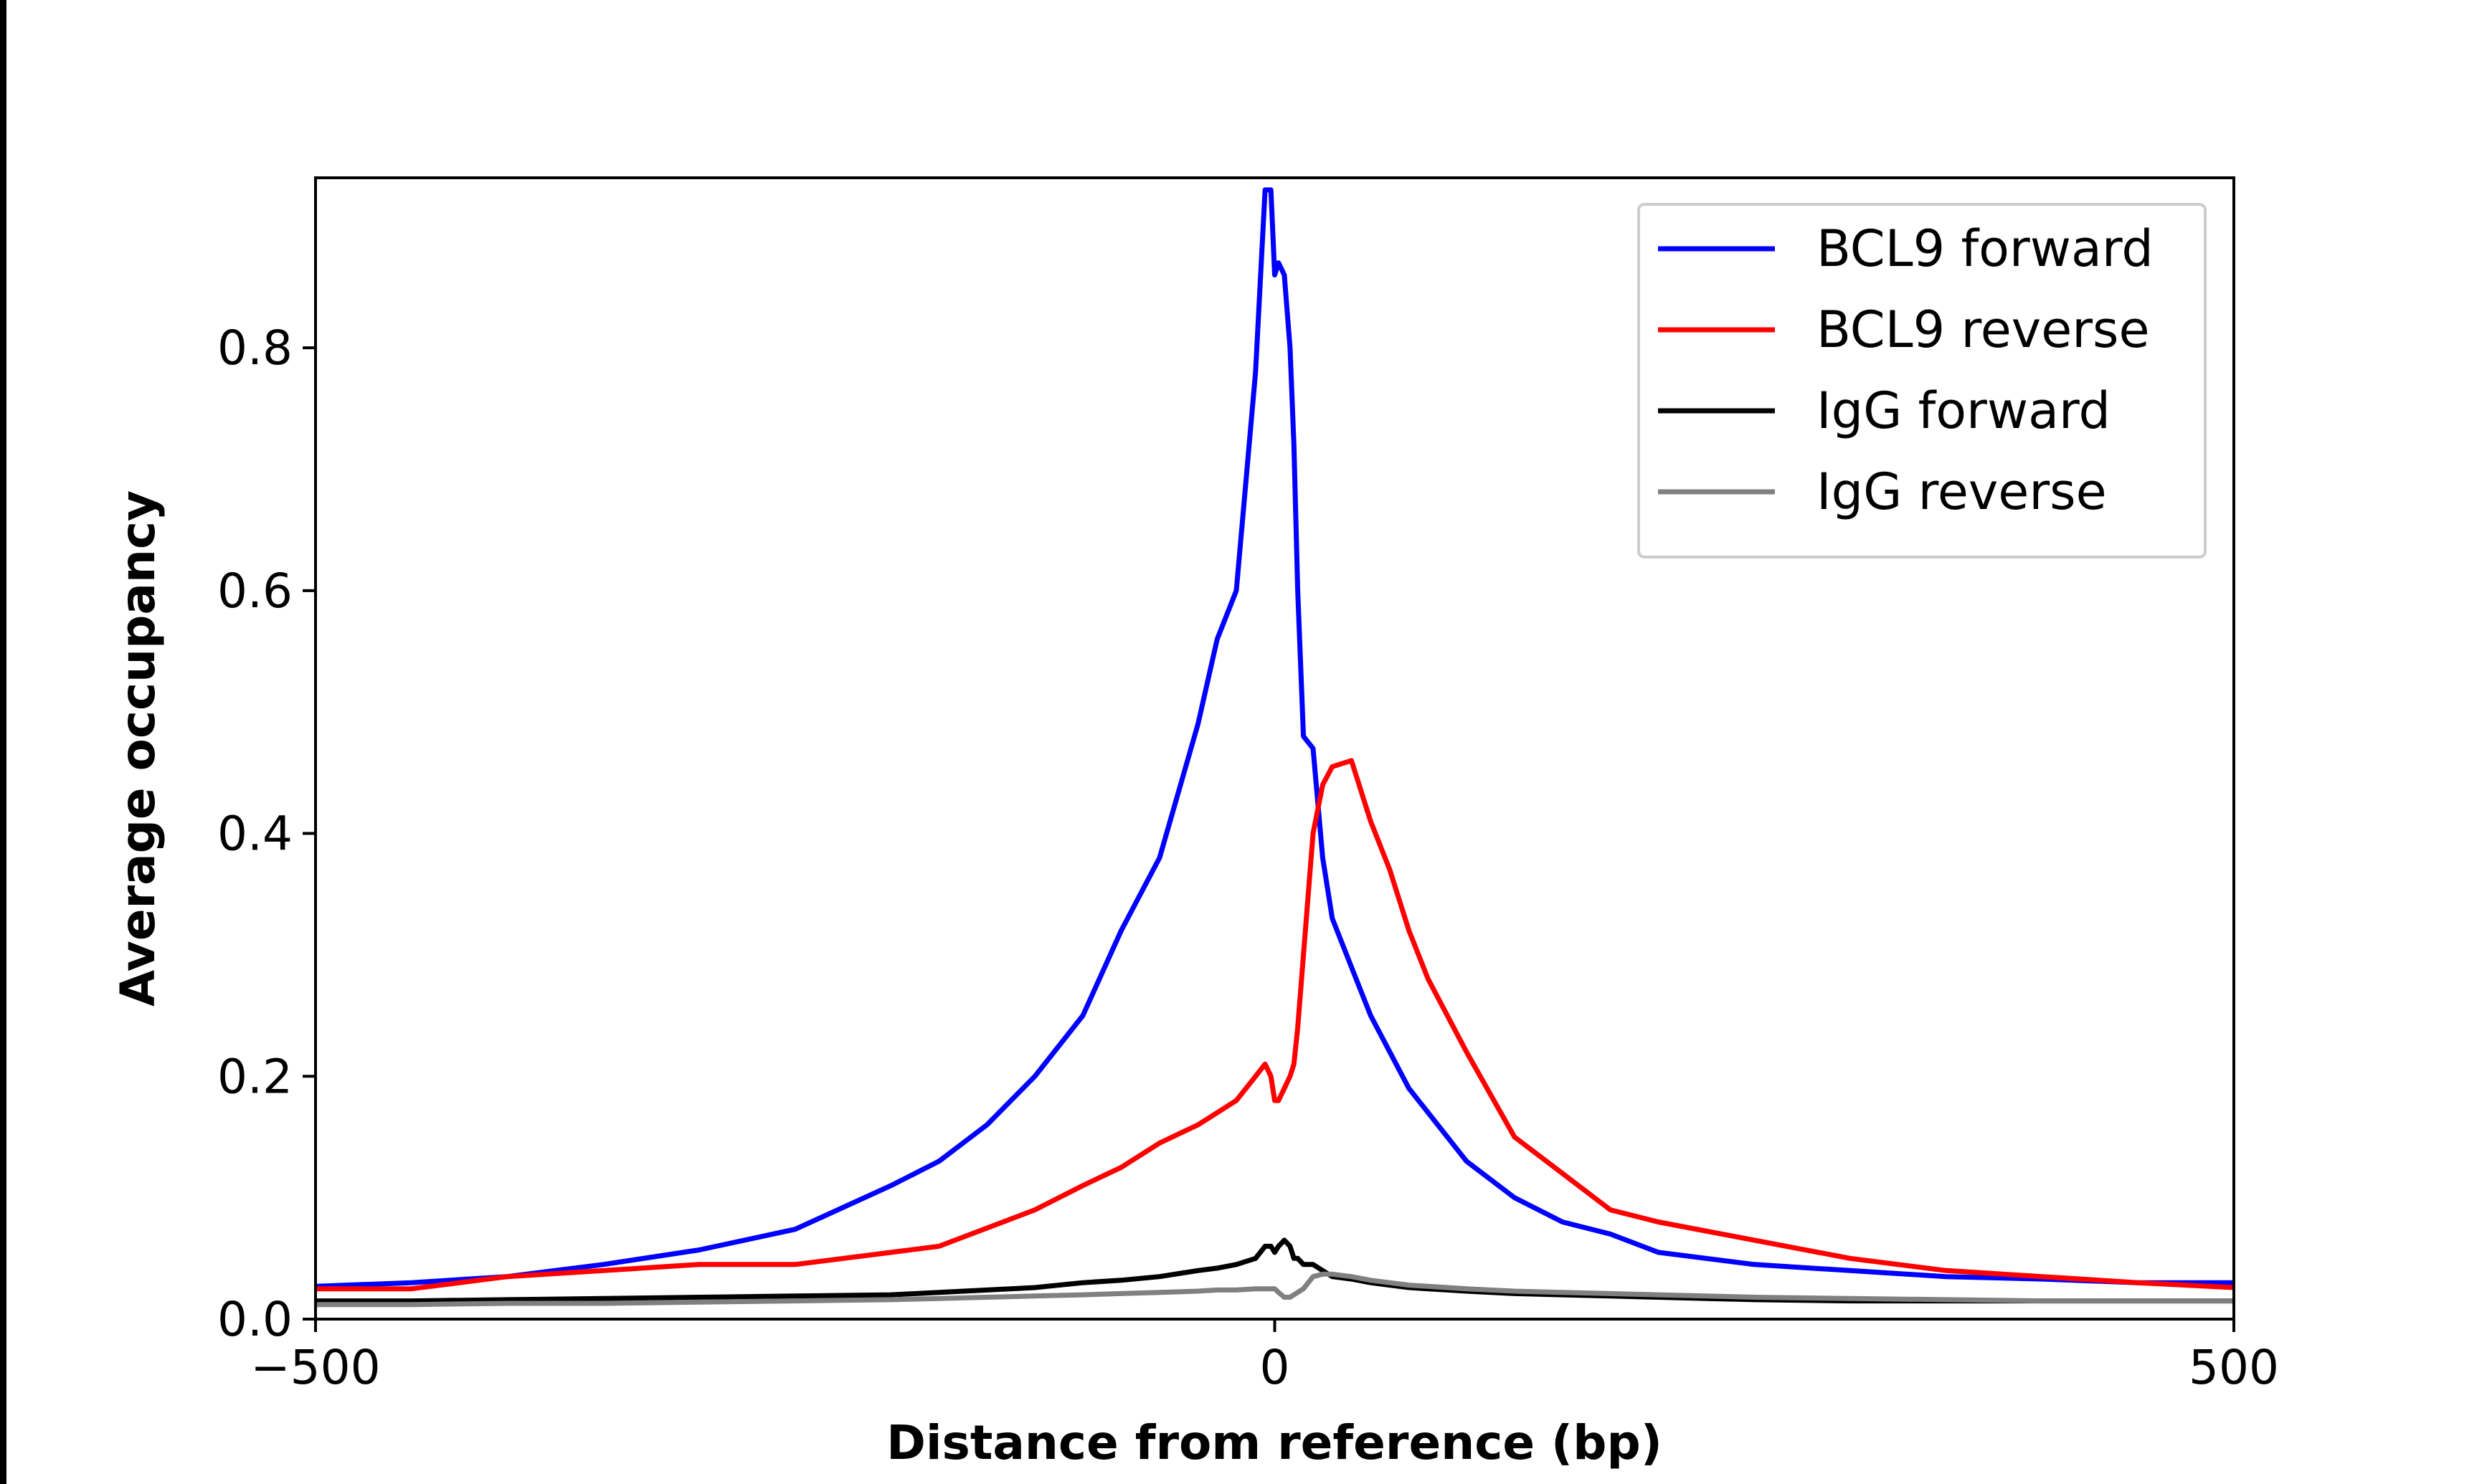 Image resolution: width=2487 pixels, height=1484 pixels. I want to click on legend-label: IgG forward, so click(1964, 410).